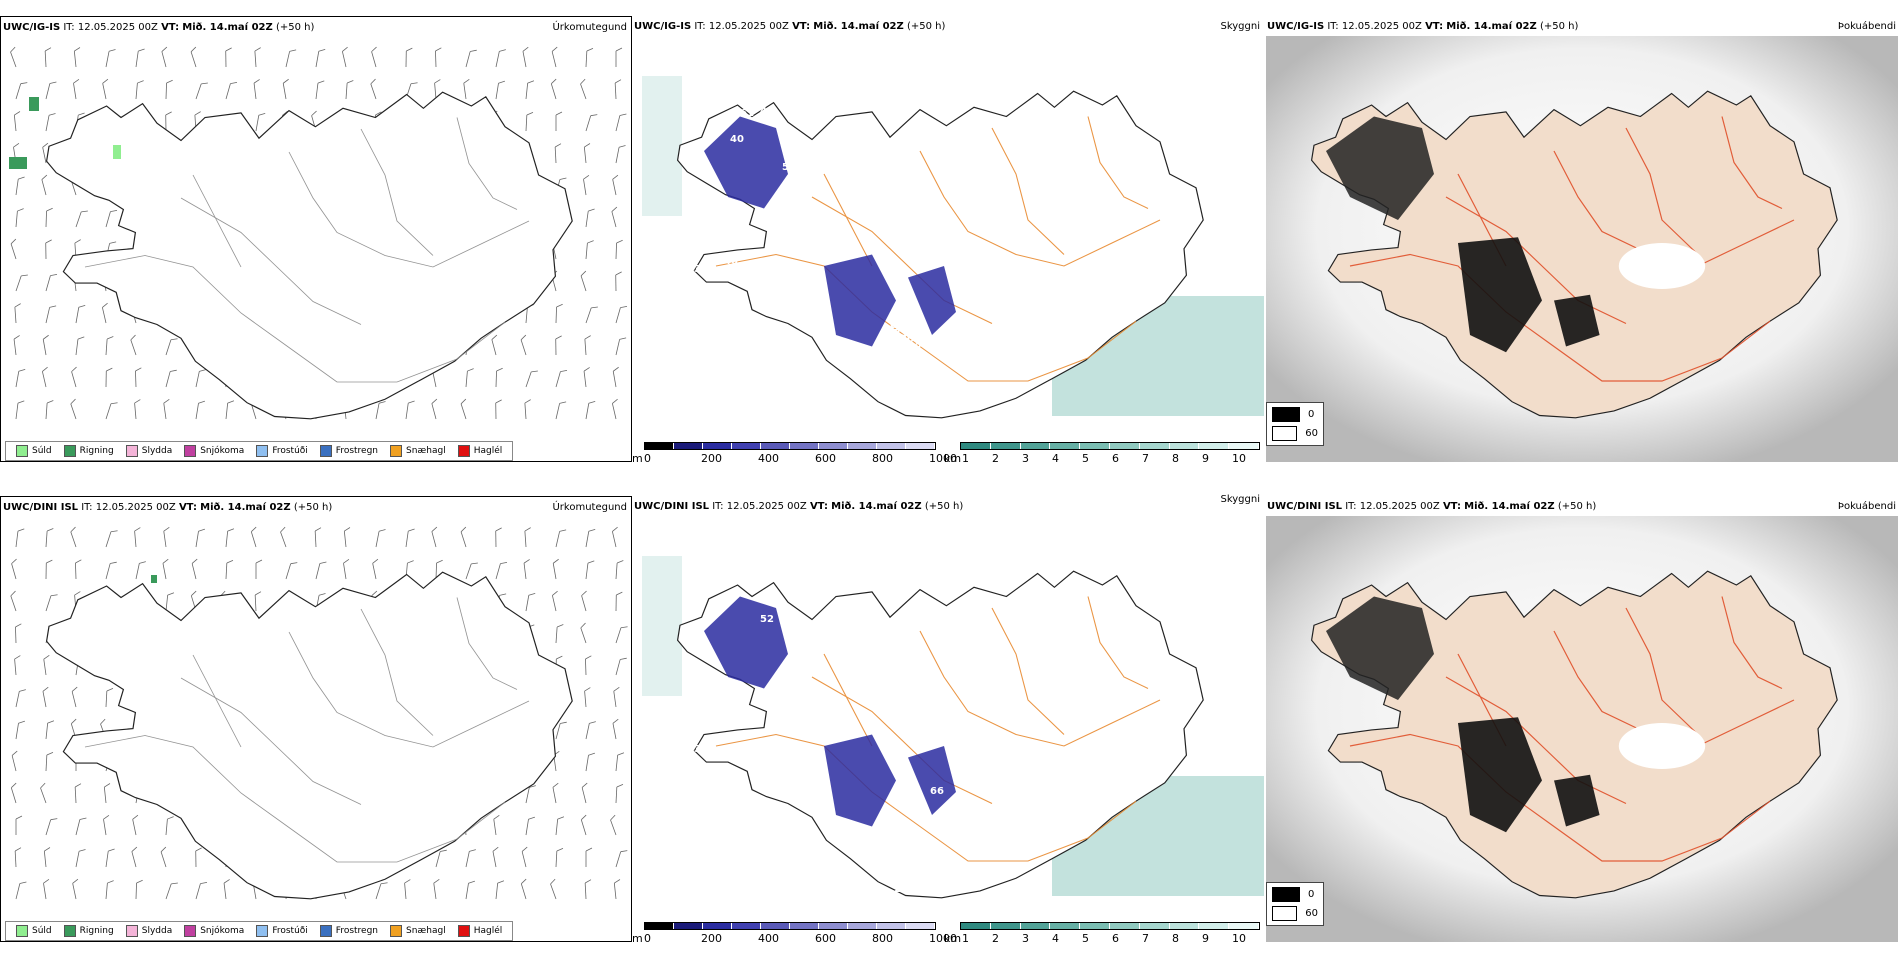 This screenshot has height=962, width=1900. Describe the element at coordinates (1311, 894) in the screenshot. I see `legend-label: 0` at that location.